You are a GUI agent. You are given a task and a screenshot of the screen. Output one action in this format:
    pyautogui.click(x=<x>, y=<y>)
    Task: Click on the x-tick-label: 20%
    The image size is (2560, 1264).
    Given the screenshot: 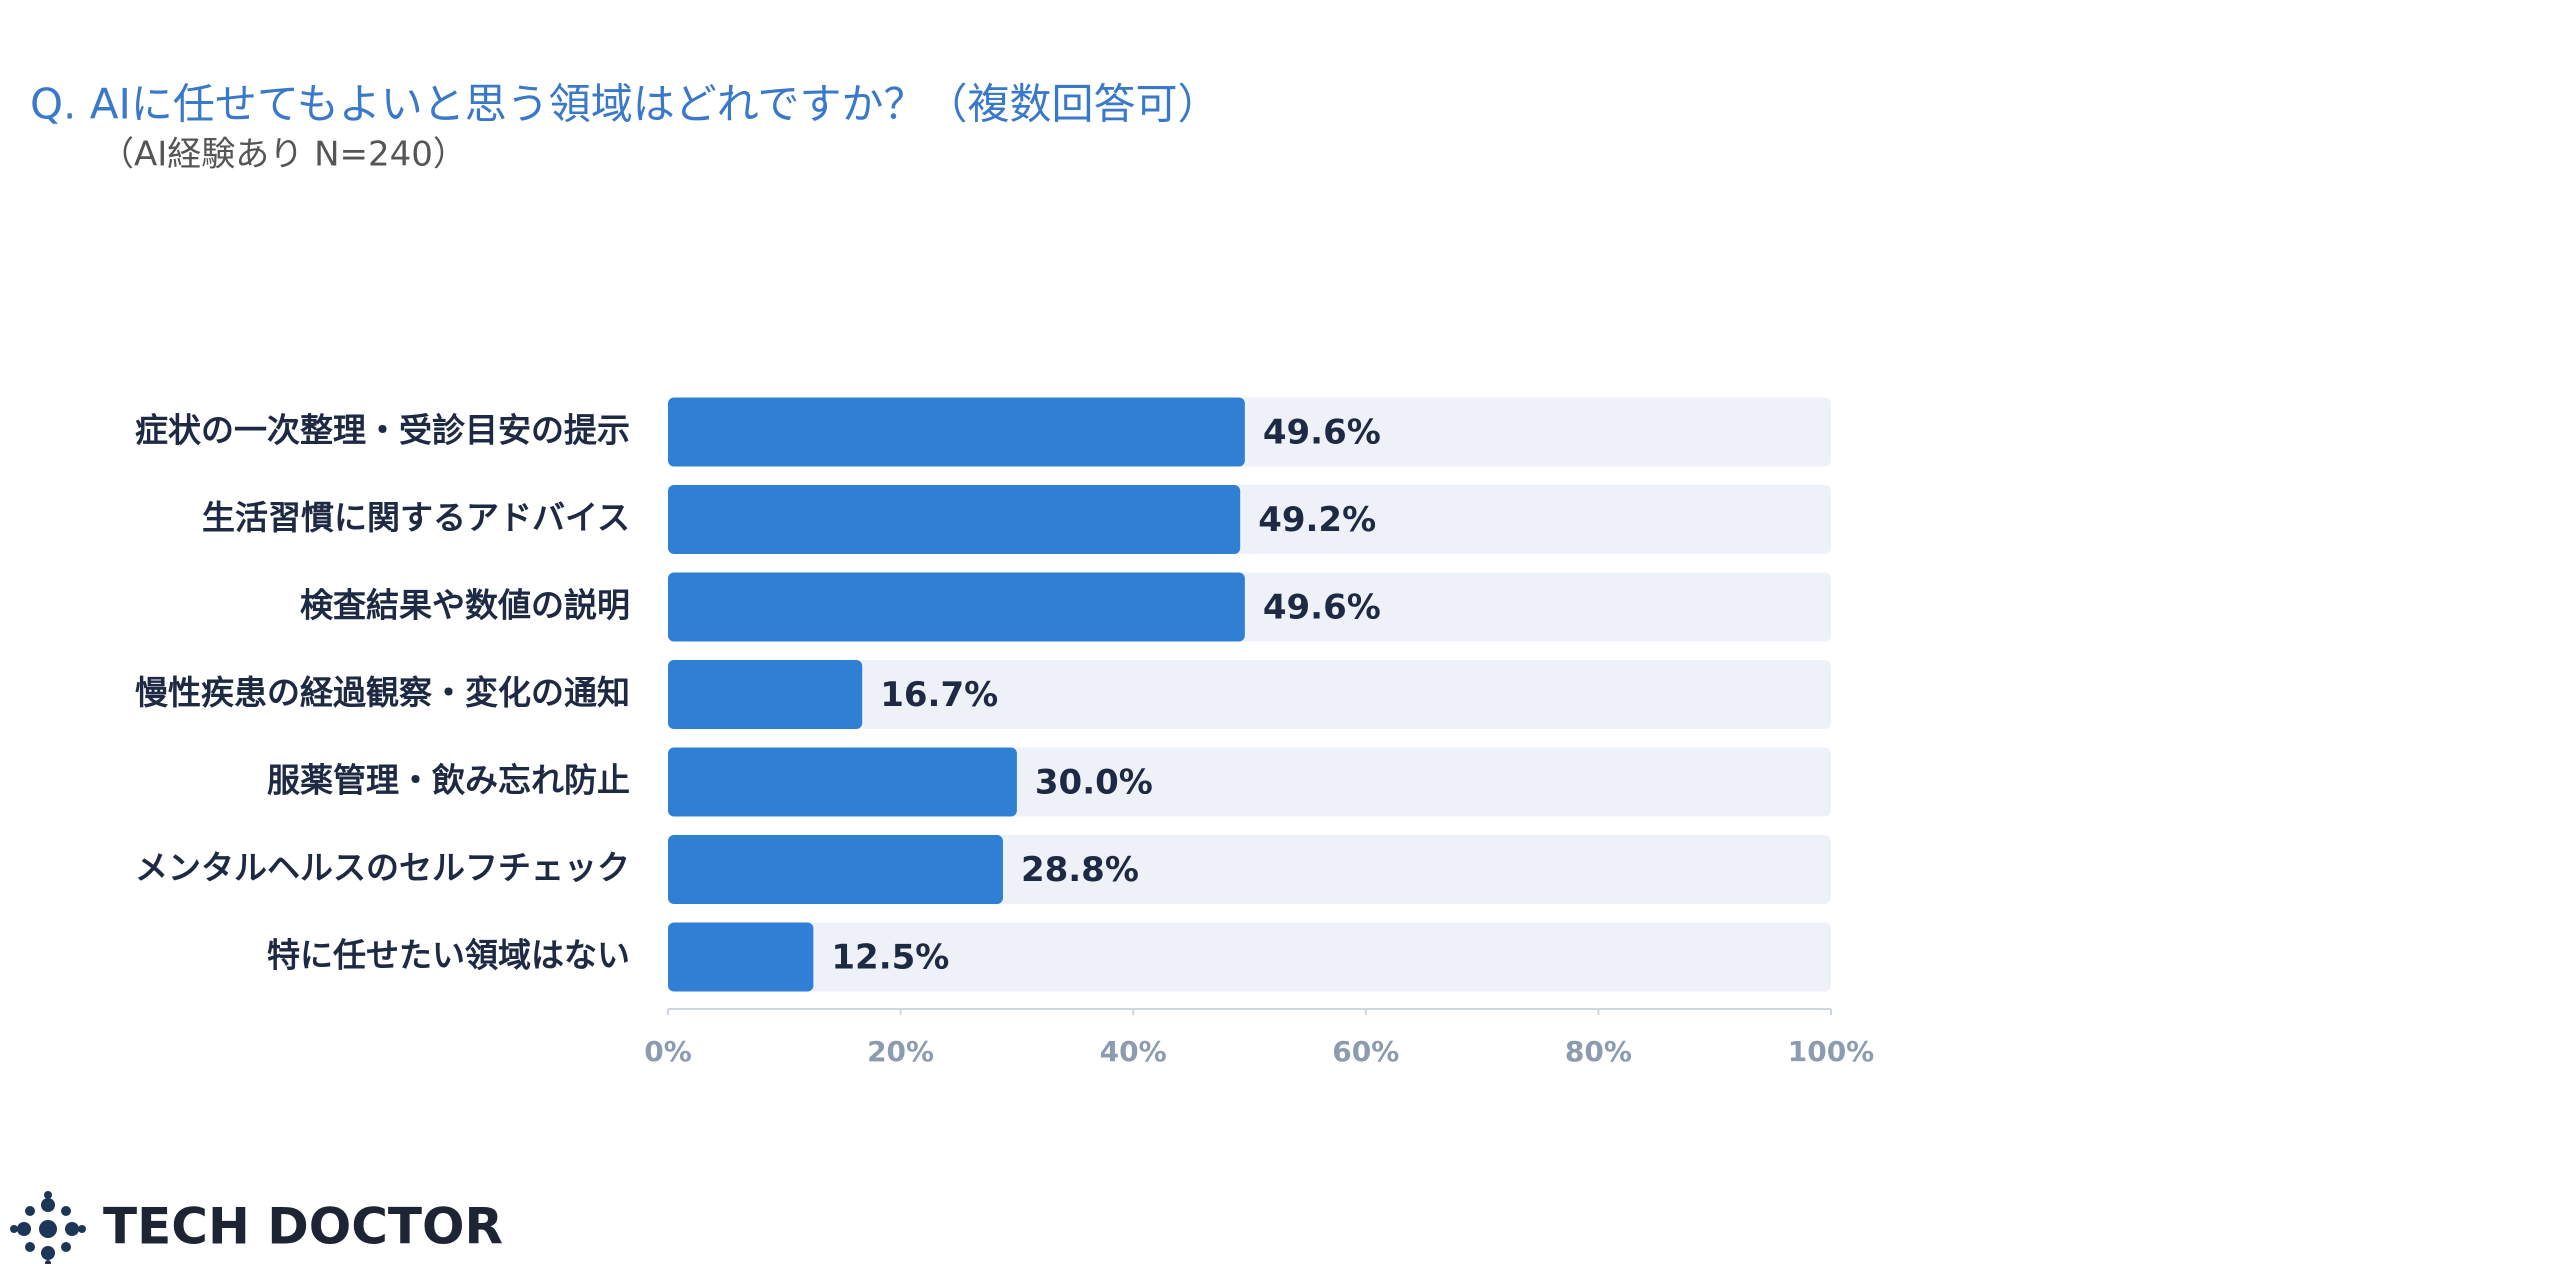 What is the action you would take?
    pyautogui.click(x=900, y=1051)
    